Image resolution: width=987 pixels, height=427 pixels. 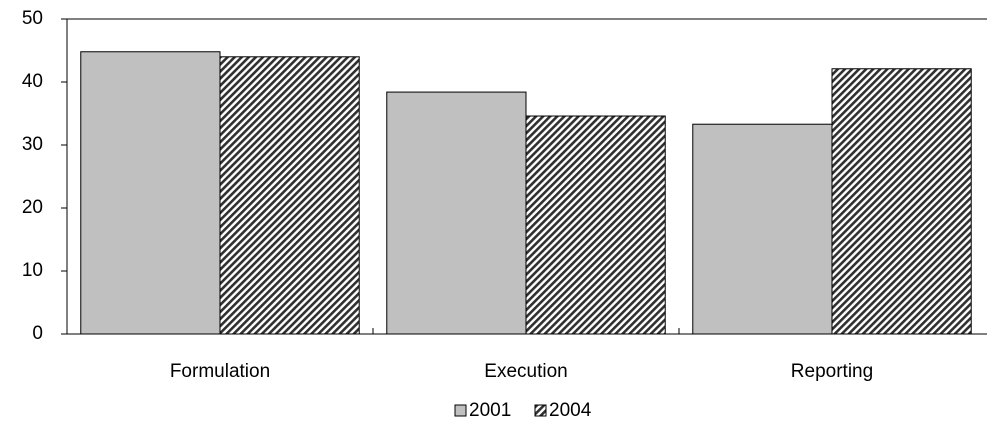 What do you see at coordinates (490, 410) in the screenshot?
I see `legend-label: 2001` at bounding box center [490, 410].